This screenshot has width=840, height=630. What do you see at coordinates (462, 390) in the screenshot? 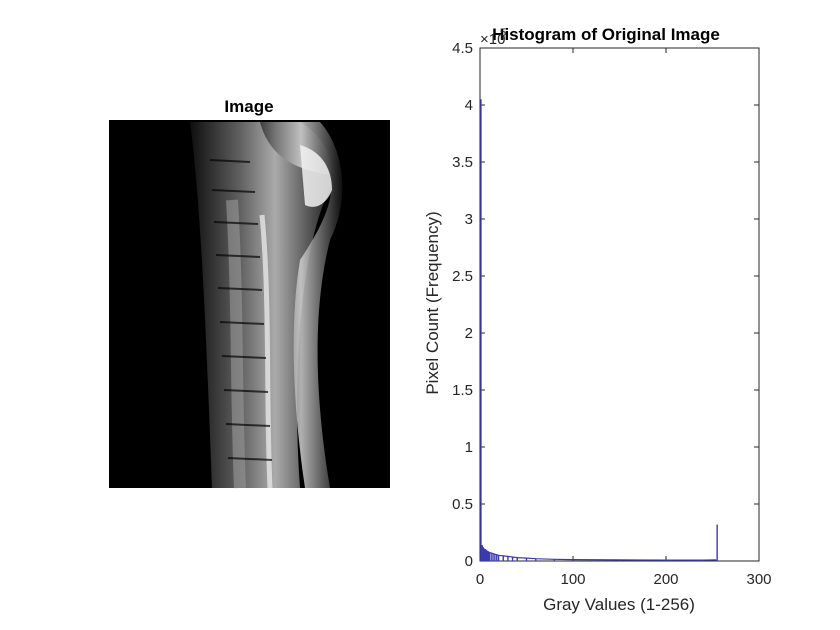
I see `y-tick-label: 1.5` at bounding box center [462, 390].